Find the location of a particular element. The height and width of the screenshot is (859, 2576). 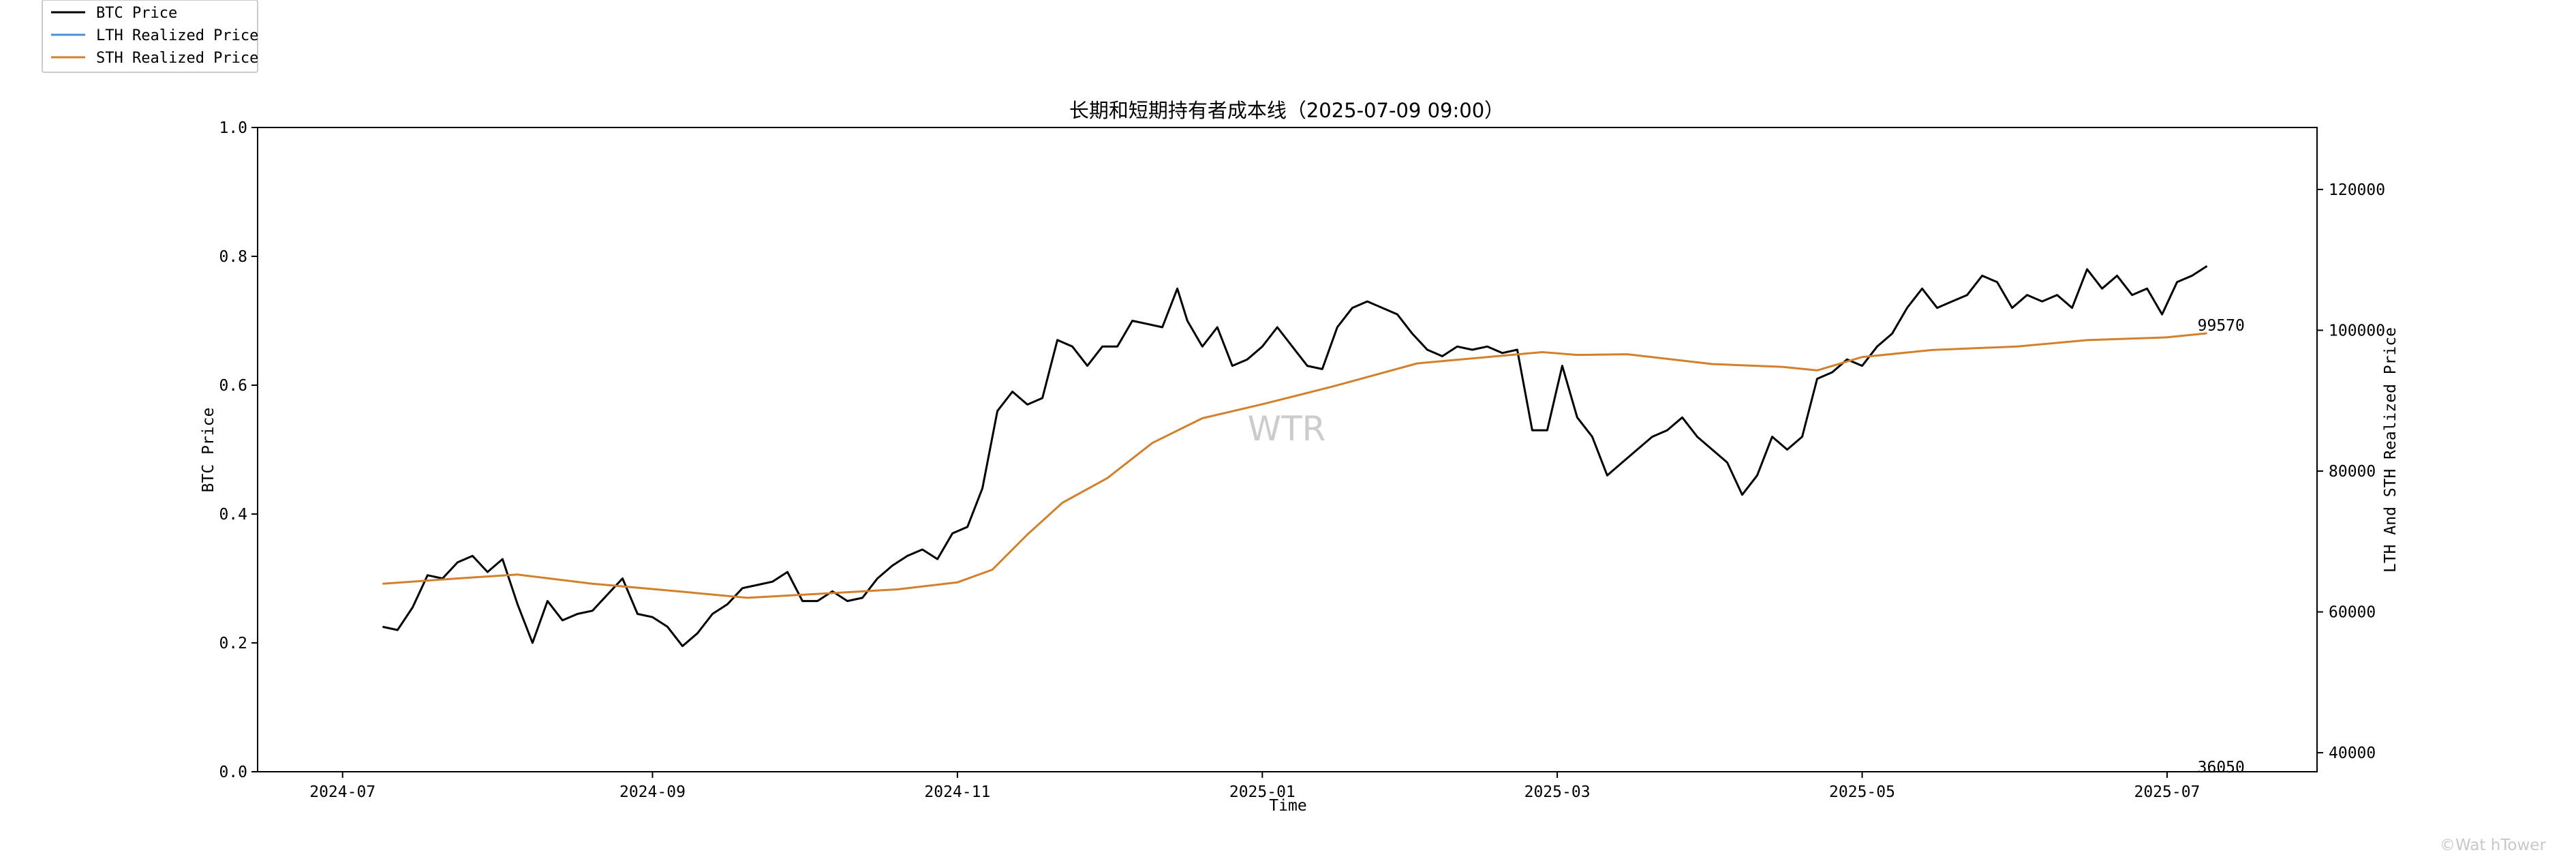

left-y-tick-label: 0.6 is located at coordinates (233, 386).